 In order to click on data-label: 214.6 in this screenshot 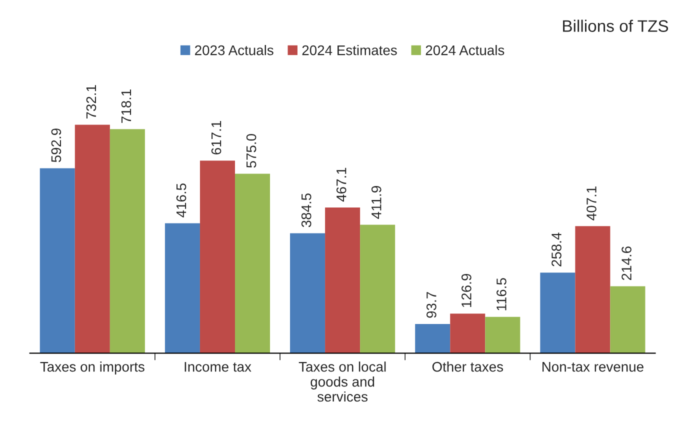, I will do `click(627, 263)`.